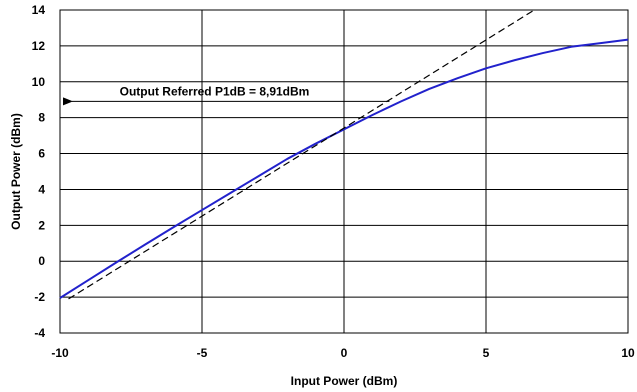 The image size is (637, 392). Describe the element at coordinates (344, 381) in the screenshot. I see `x-axis-title: Input Power (dBm)` at that location.